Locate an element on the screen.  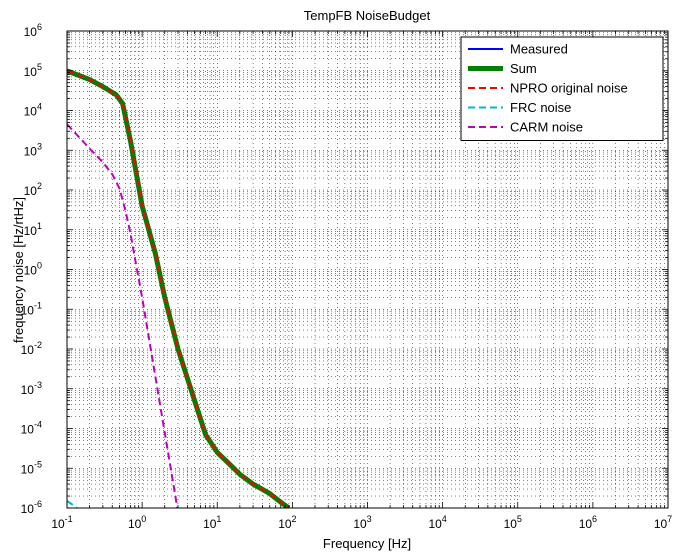
y-tick-label: 10⁻⁴ is located at coordinates (31, 428).